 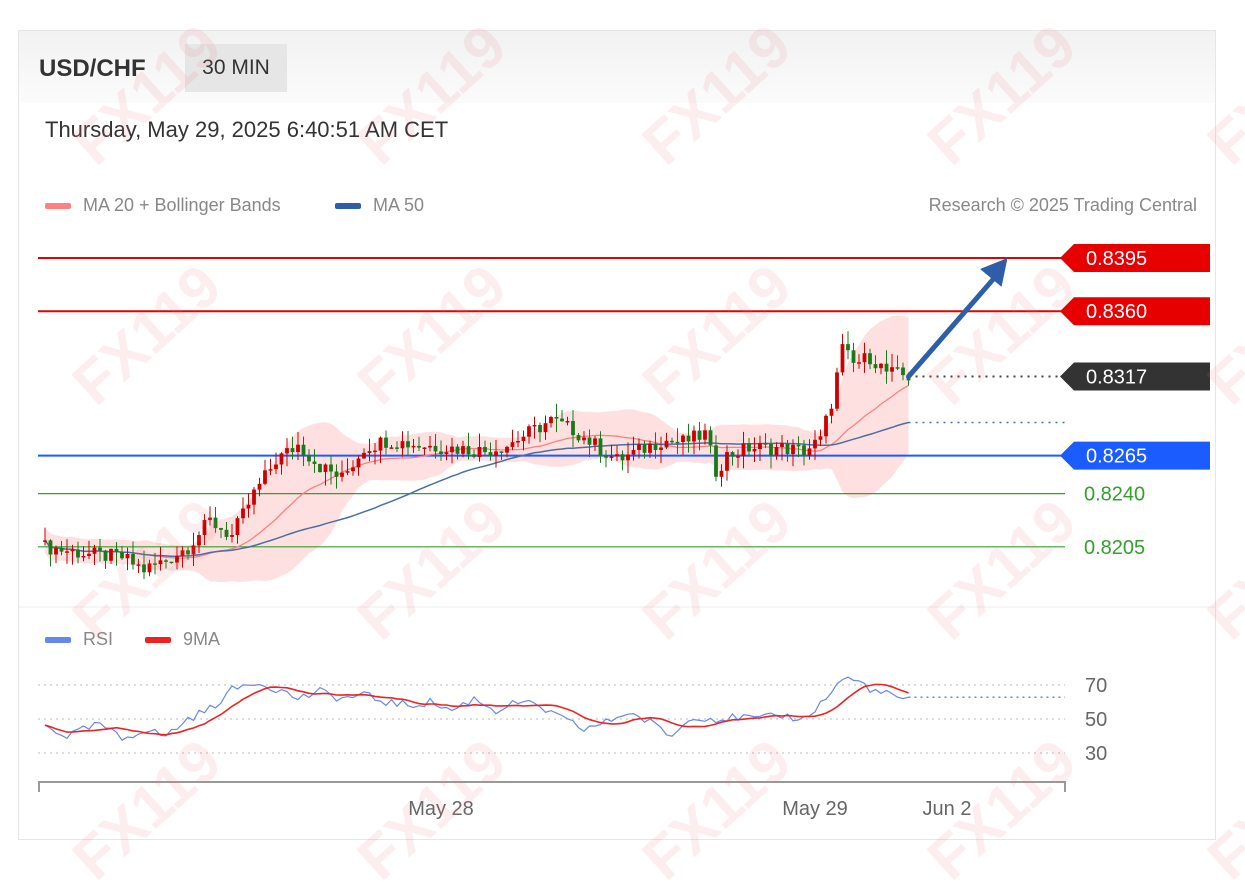 What do you see at coordinates (58, 205) in the screenshot?
I see `ma20-swatch-icon` at bounding box center [58, 205].